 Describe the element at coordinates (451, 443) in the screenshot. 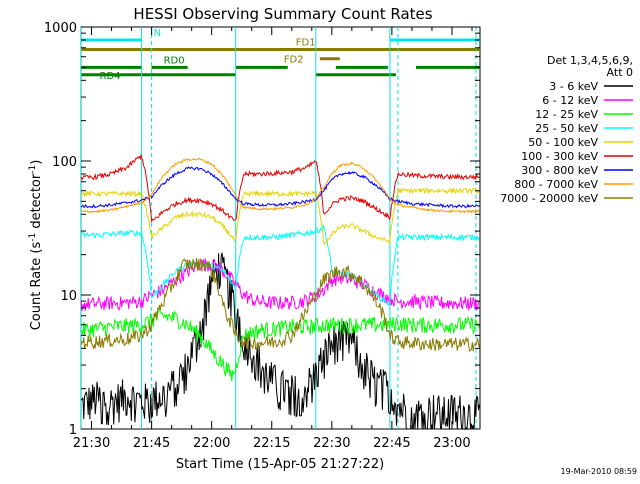

I see `x-tick-label: 23:00` at that location.